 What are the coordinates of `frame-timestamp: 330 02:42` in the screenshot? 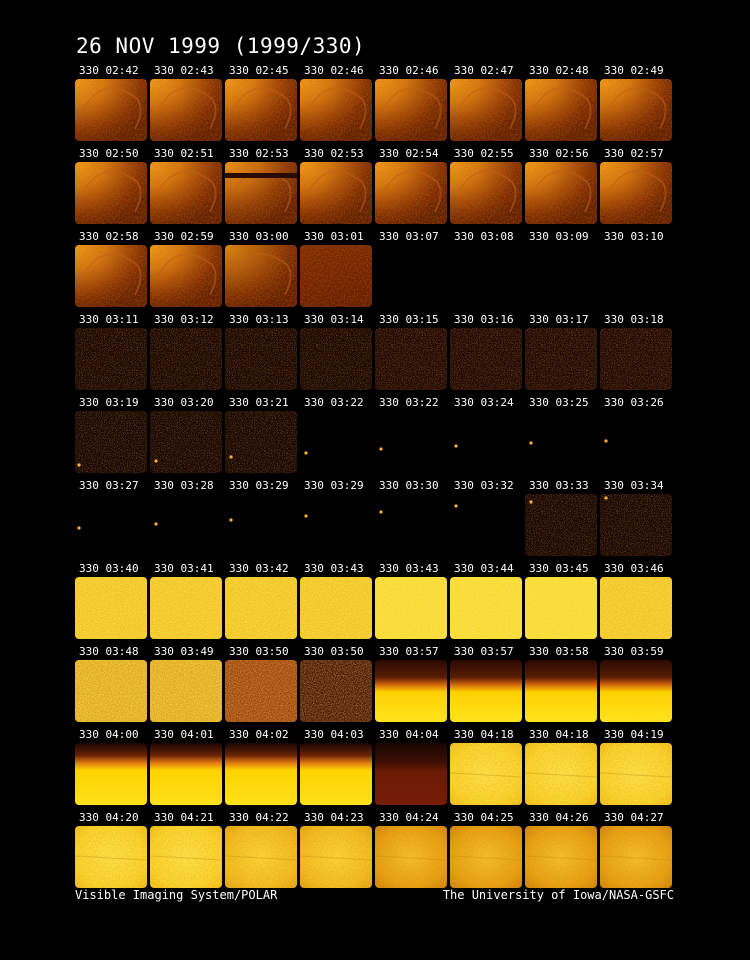 It's located at (109, 70).